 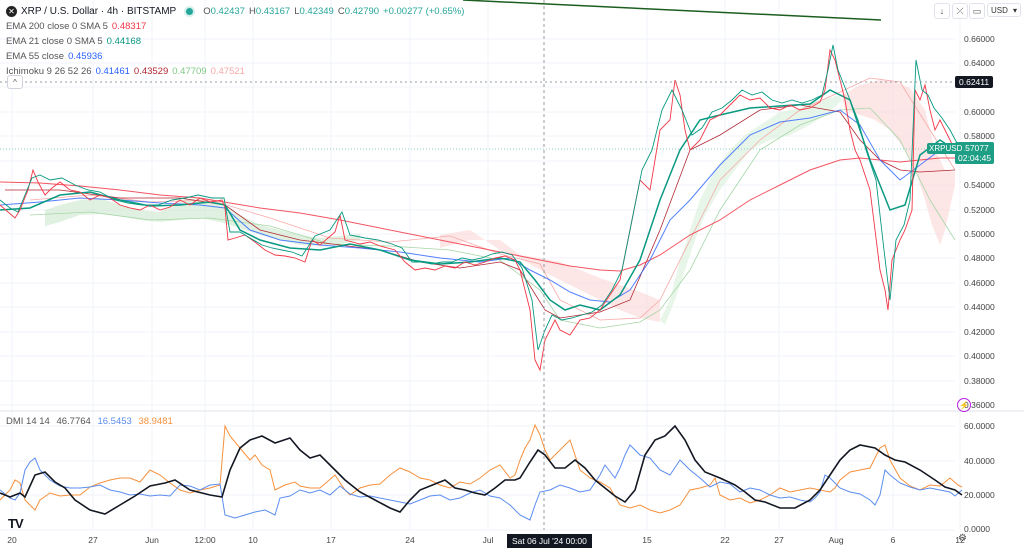 What do you see at coordinates (647, 540) in the screenshot?
I see `time-tick: 15` at bounding box center [647, 540].